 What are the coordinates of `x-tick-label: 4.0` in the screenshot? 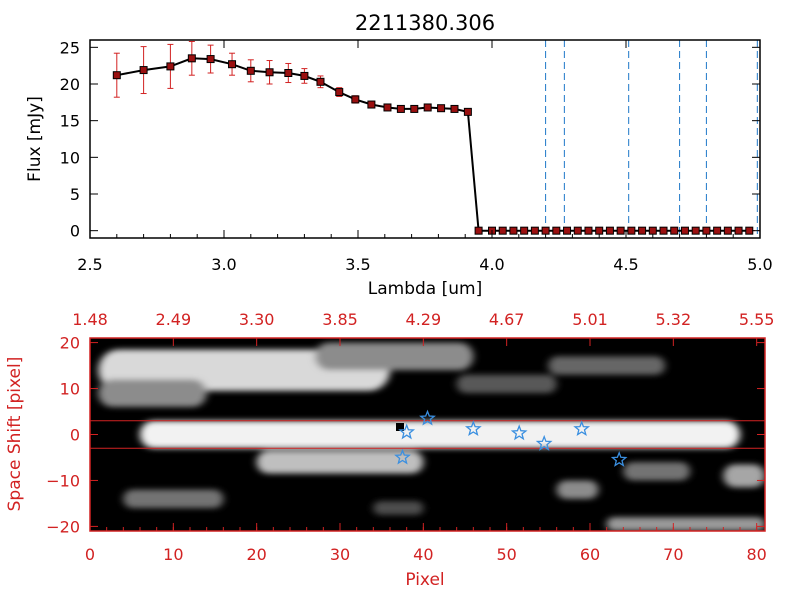 It's located at (491, 264).